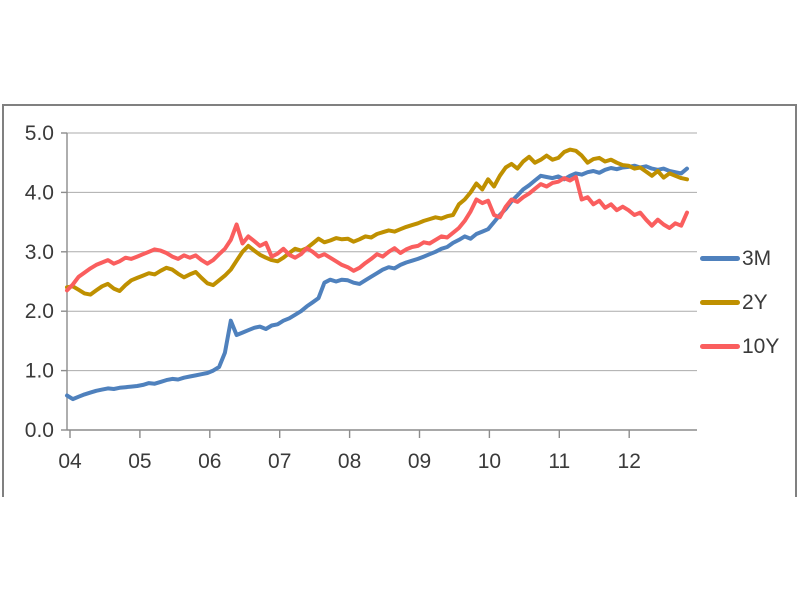 This screenshot has width=800, height=600. I want to click on y-tick-label: 5.0, so click(39, 133).